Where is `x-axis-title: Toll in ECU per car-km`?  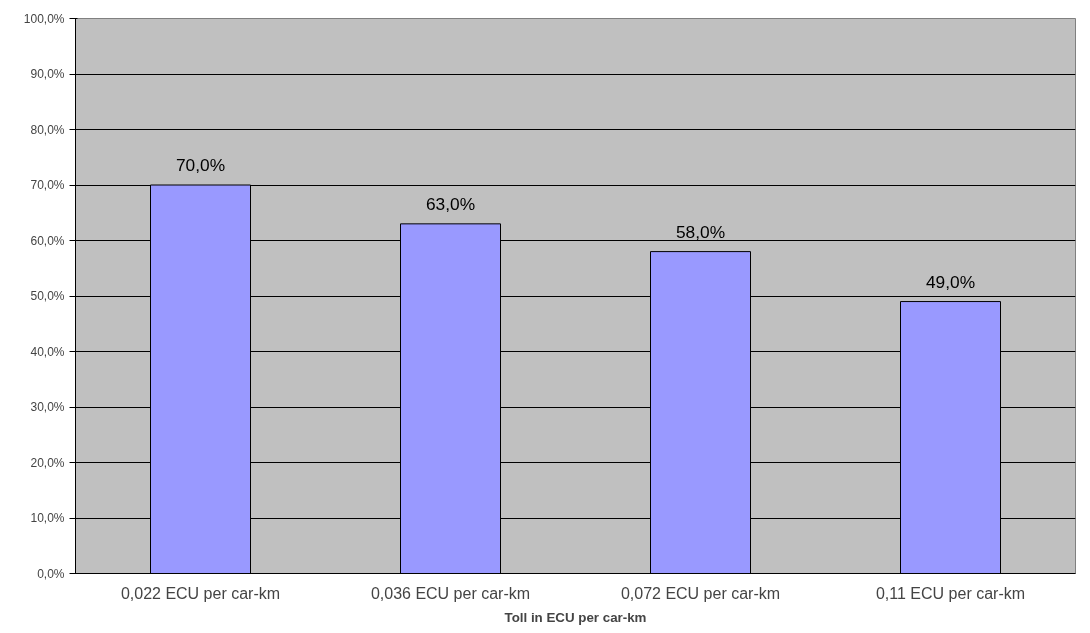
x-axis-title: Toll in ECU per car-km is located at coordinates (575, 617).